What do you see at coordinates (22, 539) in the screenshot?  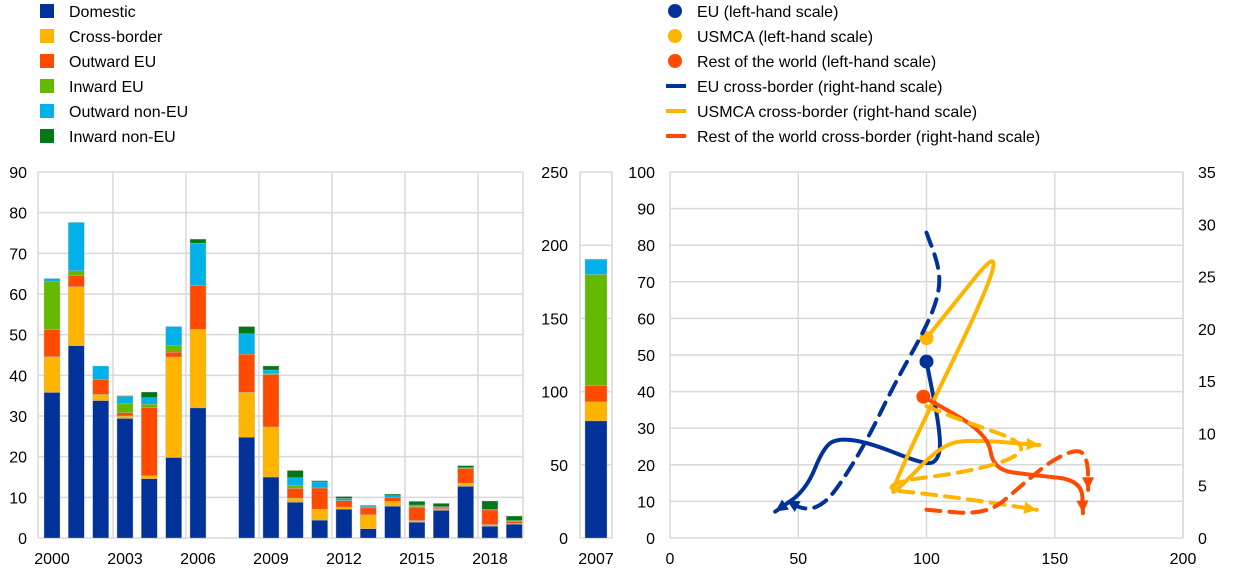 I see `y-tick-label: 0` at bounding box center [22, 539].